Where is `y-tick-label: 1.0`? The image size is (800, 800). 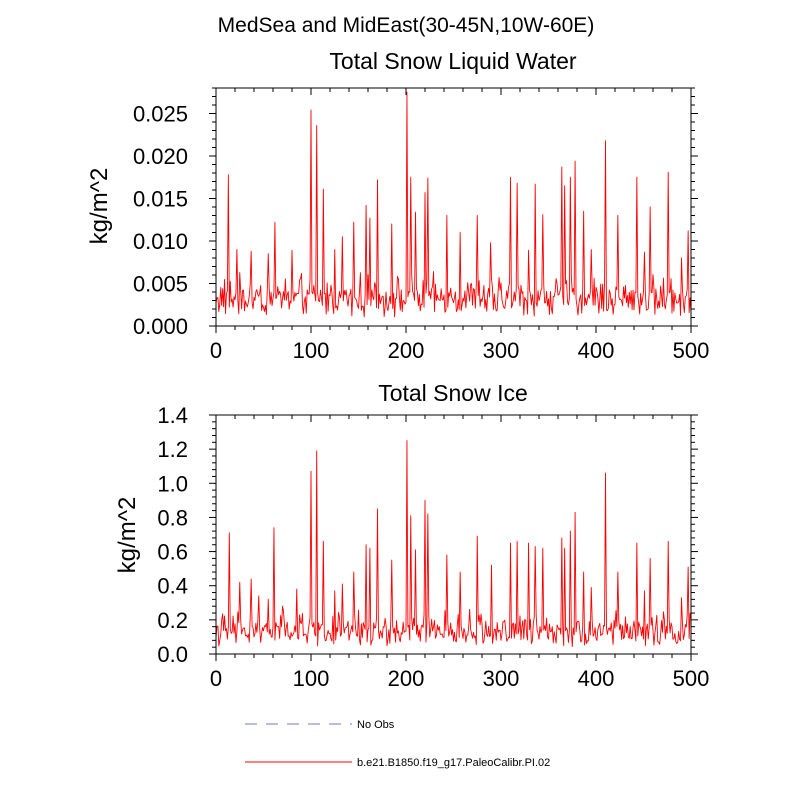
y-tick-label: 1.0 is located at coordinates (172, 483).